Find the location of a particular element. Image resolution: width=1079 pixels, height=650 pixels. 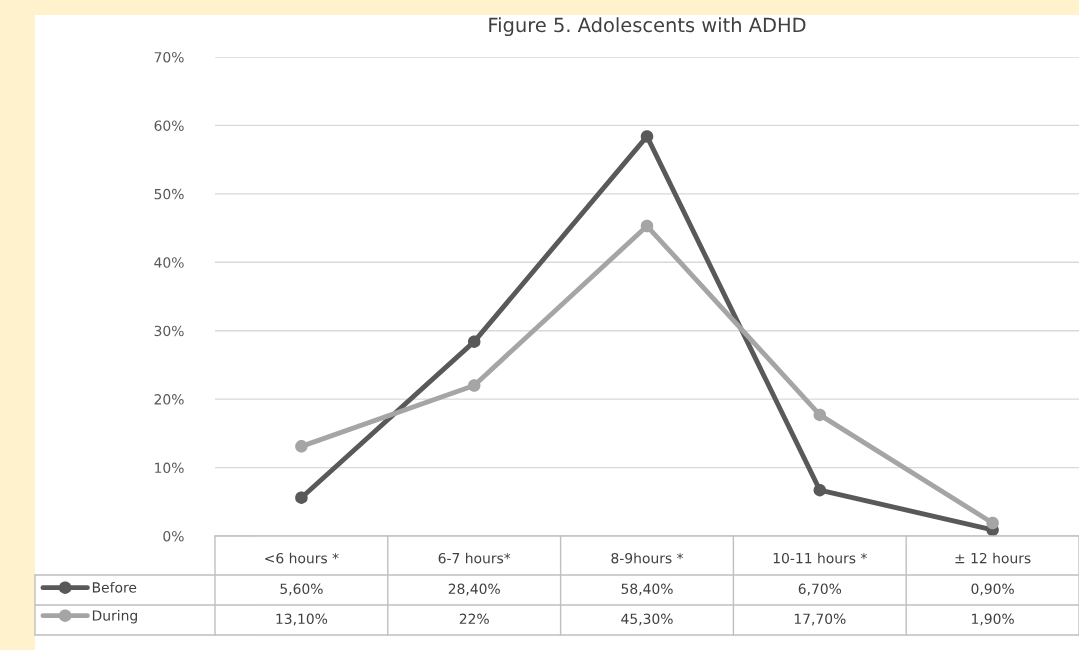

x-tick-label: 6-7 hours* is located at coordinates (474, 558).